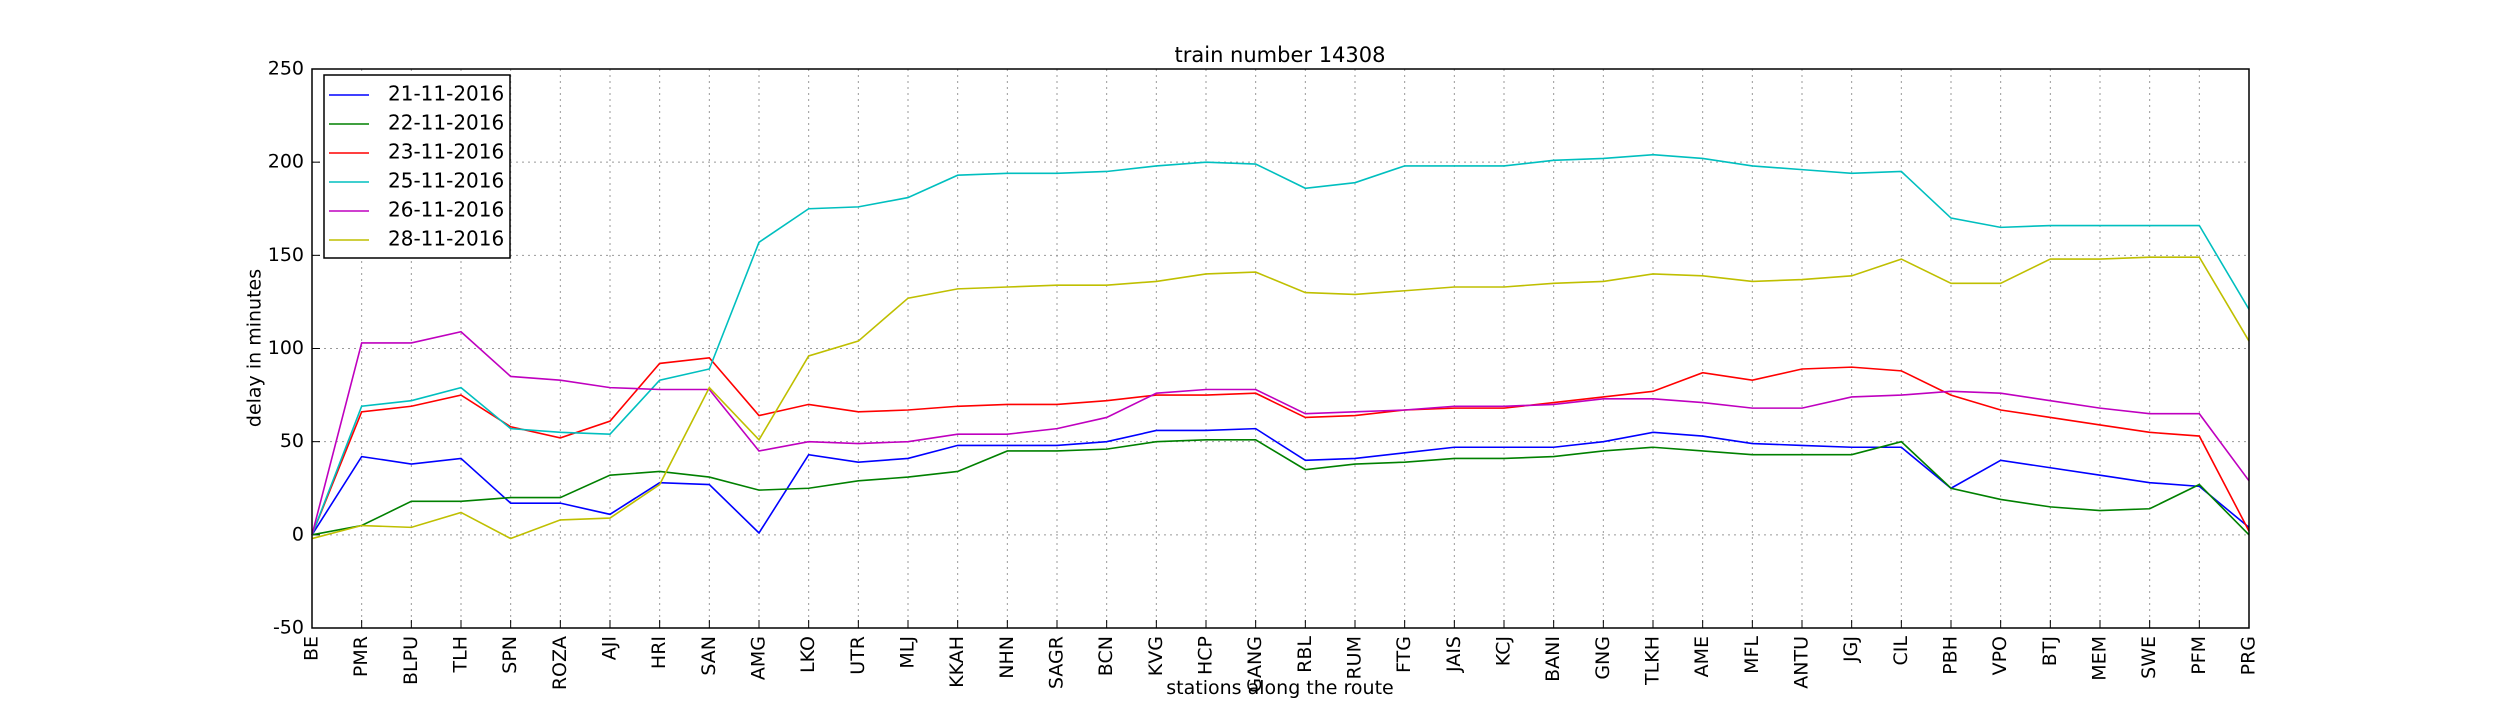 The image size is (2500, 704). What do you see at coordinates (286, 348) in the screenshot?
I see `y-tick-label: 100` at bounding box center [286, 348].